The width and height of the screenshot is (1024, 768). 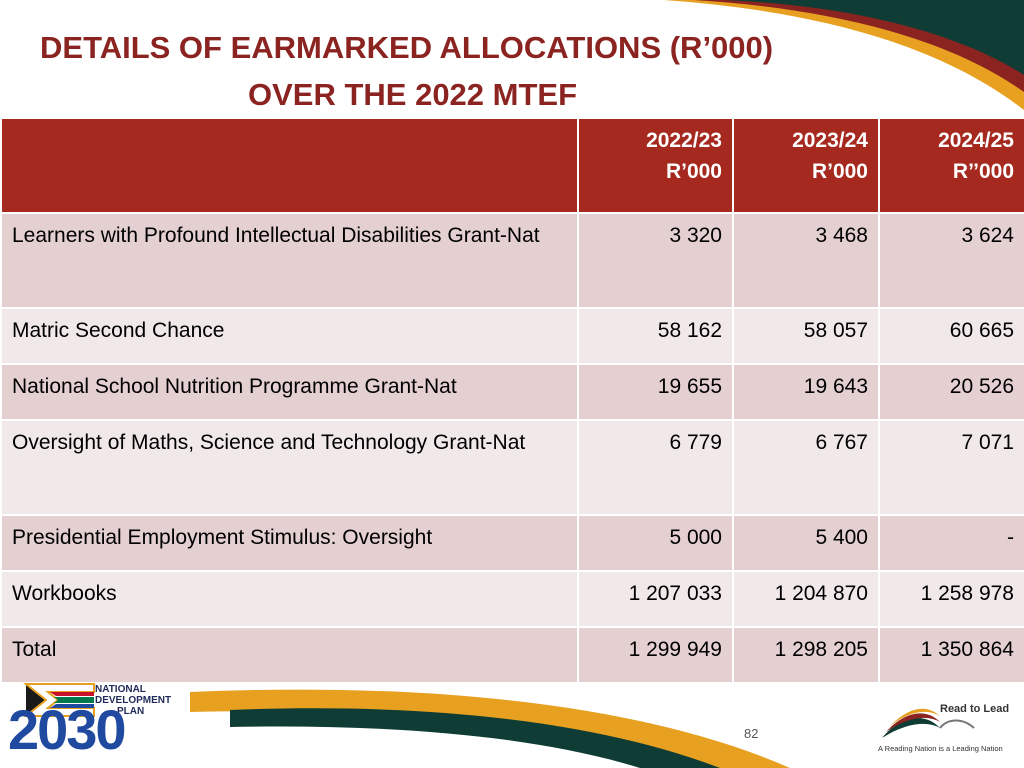 I want to click on header-year: 2024/25, so click(x=976, y=140).